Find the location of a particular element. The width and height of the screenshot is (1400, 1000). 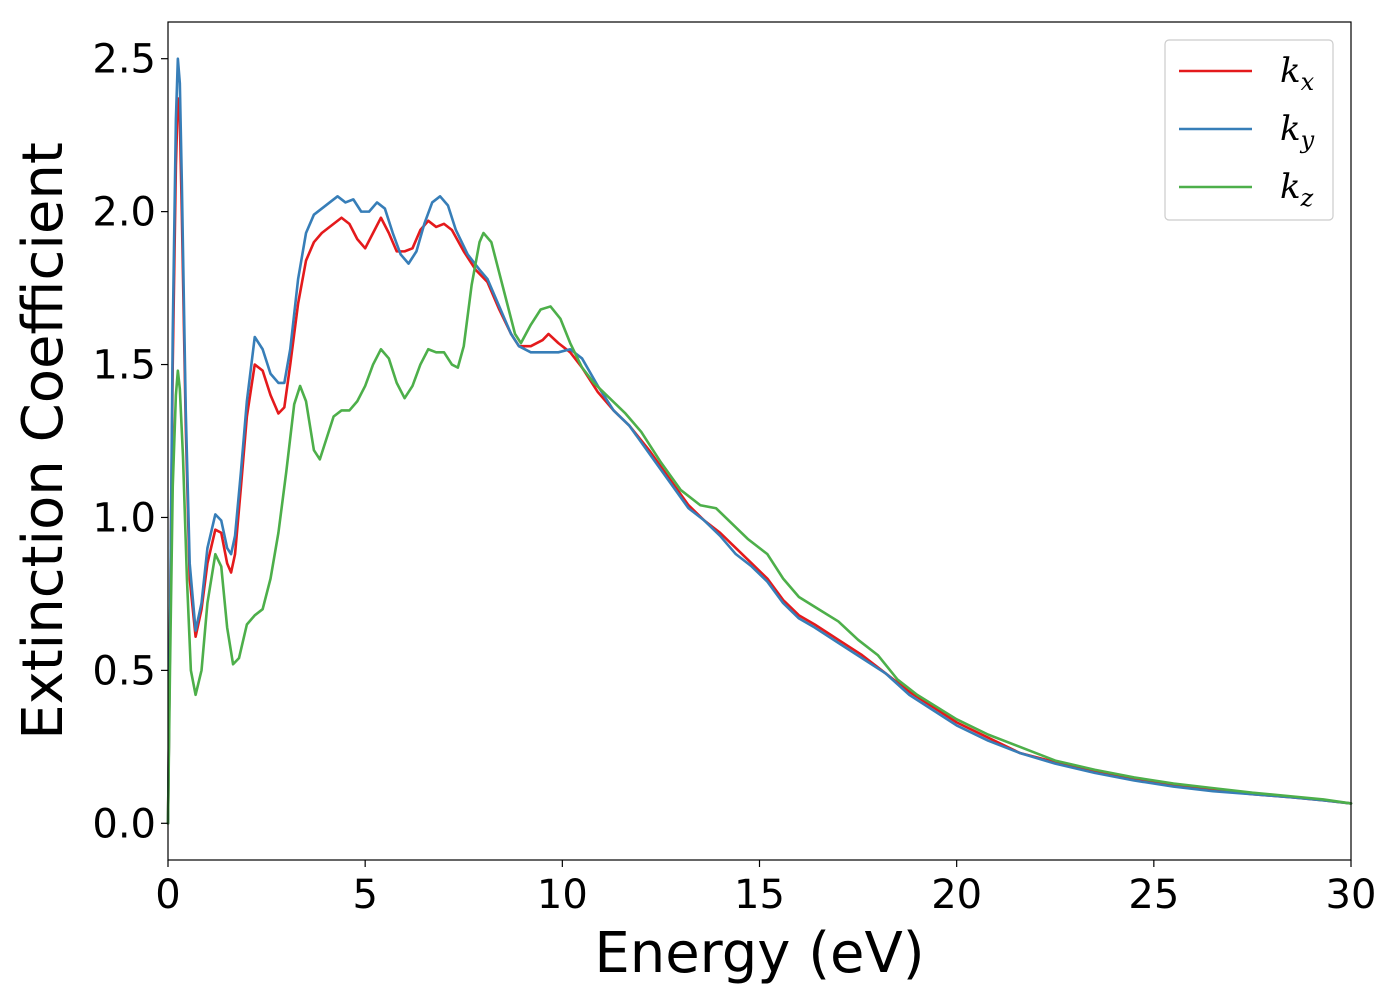

x-axis-title: Energy (eV) is located at coordinates (759, 953).